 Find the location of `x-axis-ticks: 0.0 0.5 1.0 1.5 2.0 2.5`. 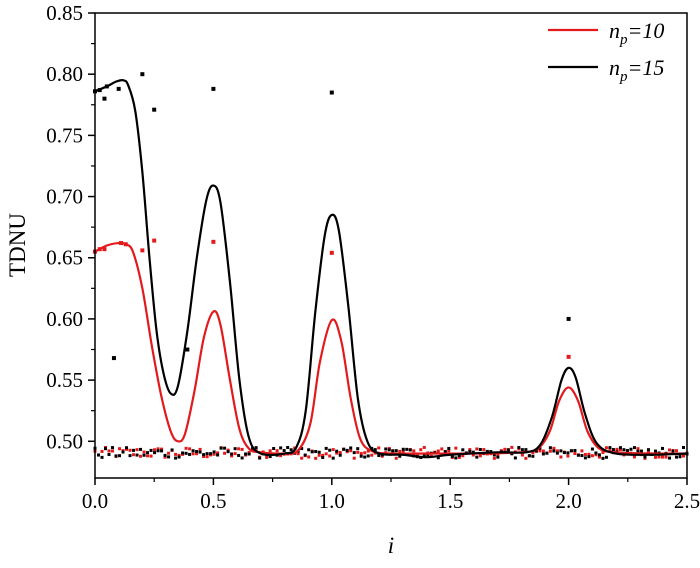

x-axis-ticks: 0.0 0.5 1.0 1.5 2.0 2.5 is located at coordinates (391, 495).